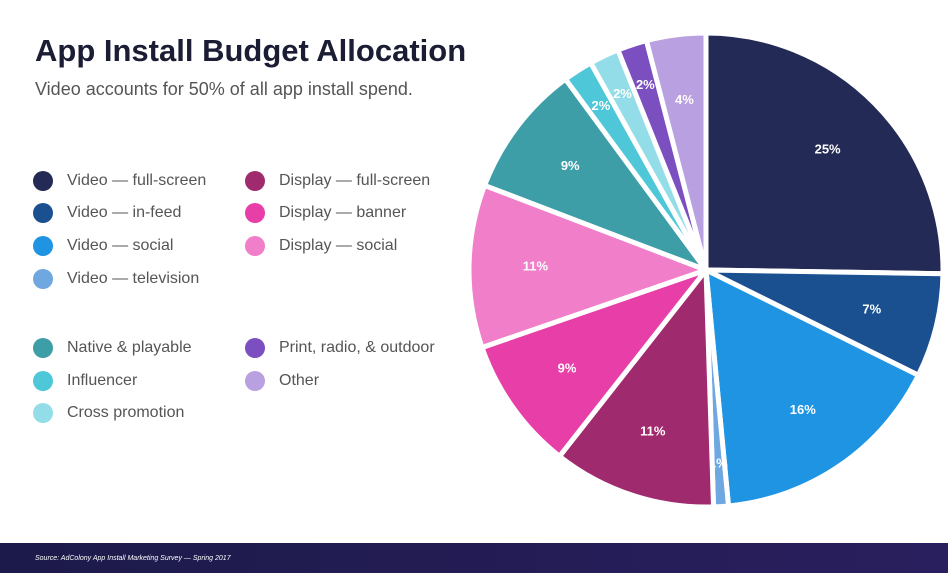 The height and width of the screenshot is (573, 948). What do you see at coordinates (803, 409) in the screenshot?
I see `slice-label: 16%` at bounding box center [803, 409].